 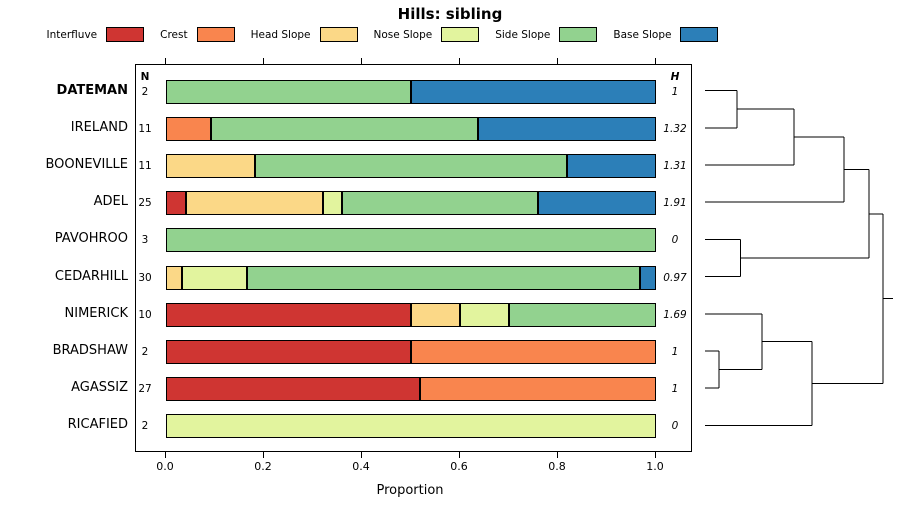 What do you see at coordinates (92, 90) in the screenshot?
I see `row-label-dateman: DATEMAN` at bounding box center [92, 90].